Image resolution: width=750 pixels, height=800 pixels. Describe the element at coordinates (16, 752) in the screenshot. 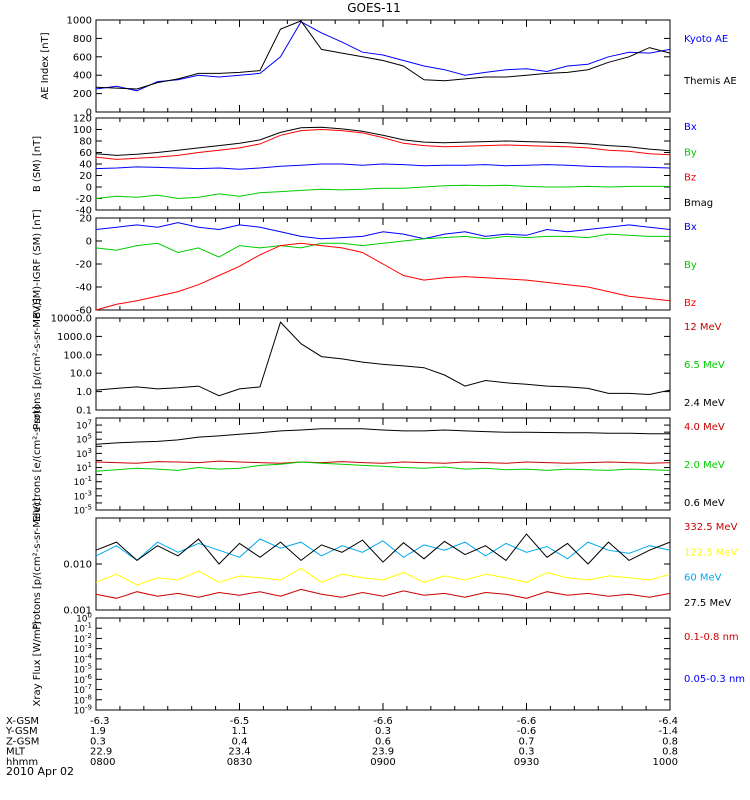

I see `axis-row-label: MLT` at that location.